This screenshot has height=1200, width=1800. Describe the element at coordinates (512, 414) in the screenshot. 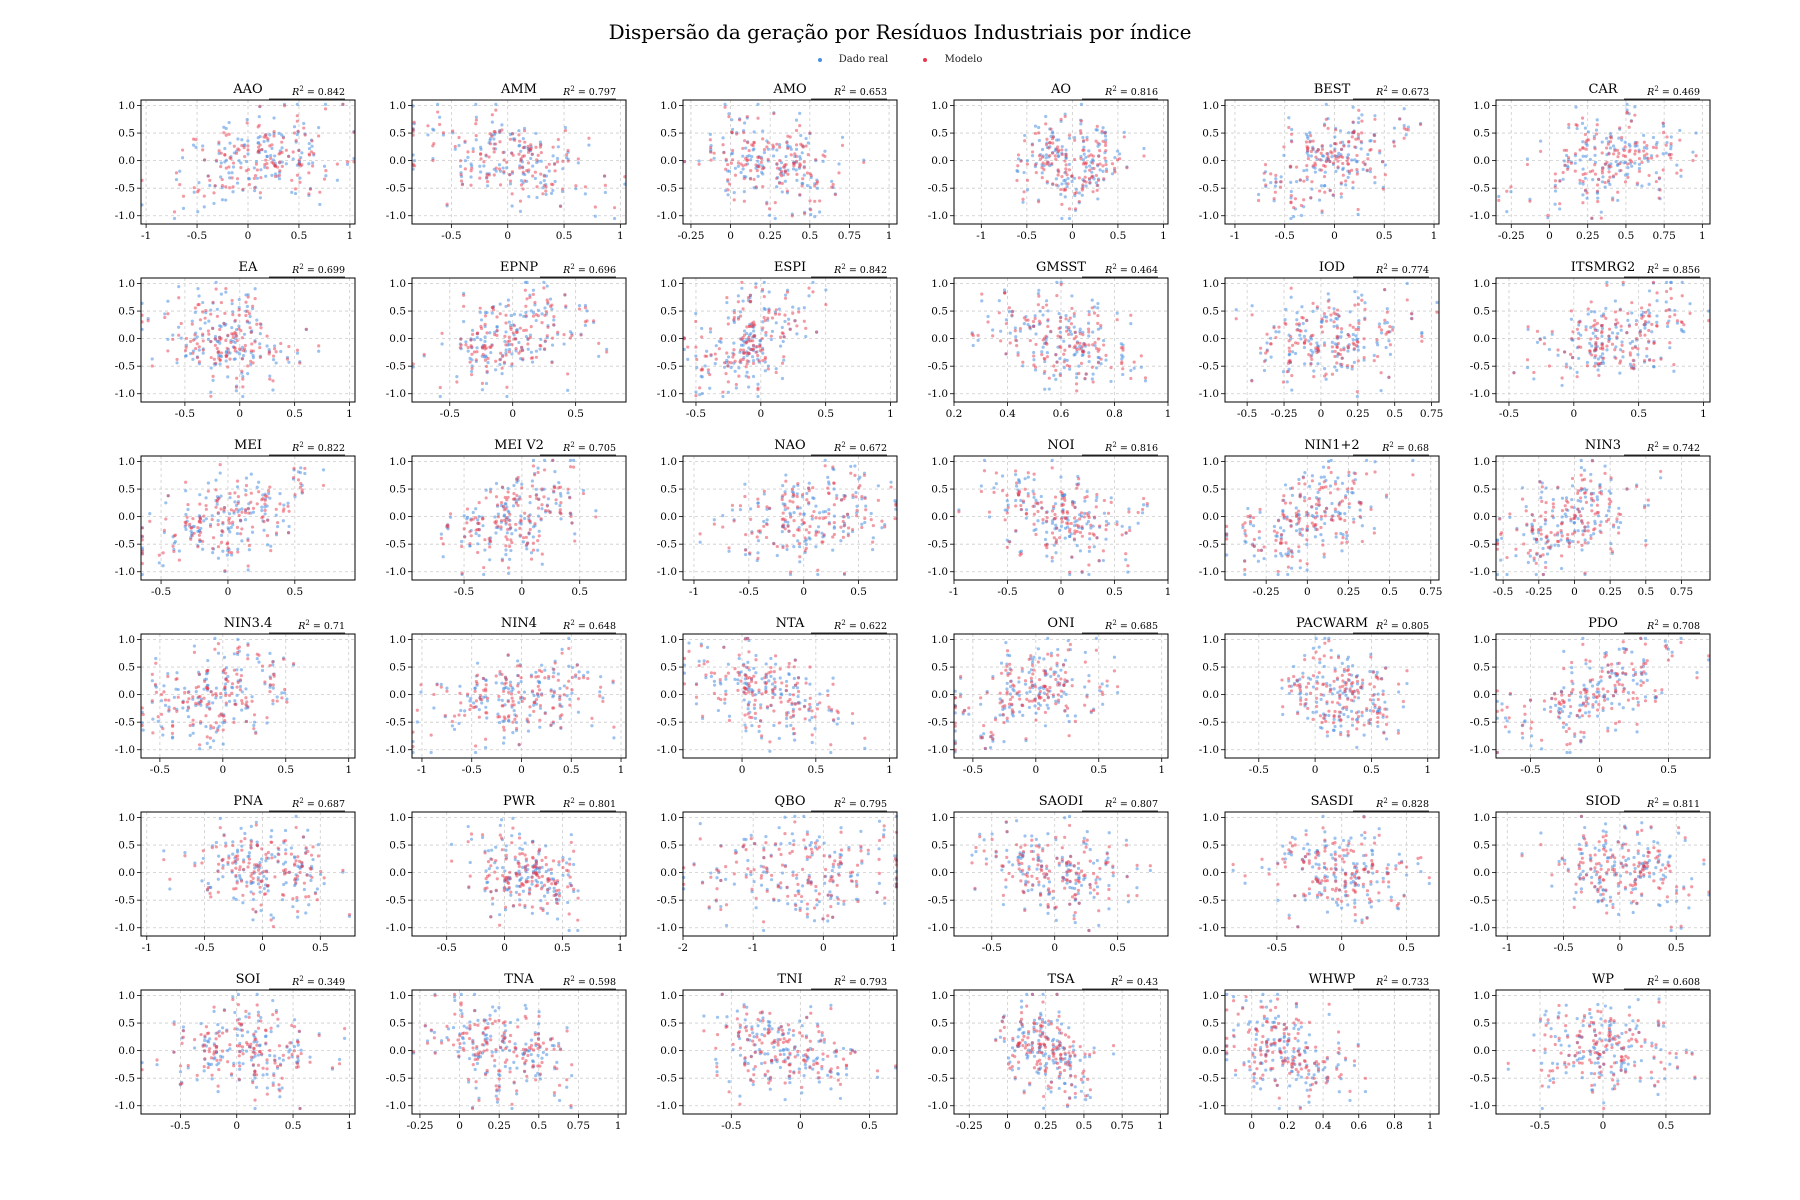

I see `x-tick-label: 0` at that location.